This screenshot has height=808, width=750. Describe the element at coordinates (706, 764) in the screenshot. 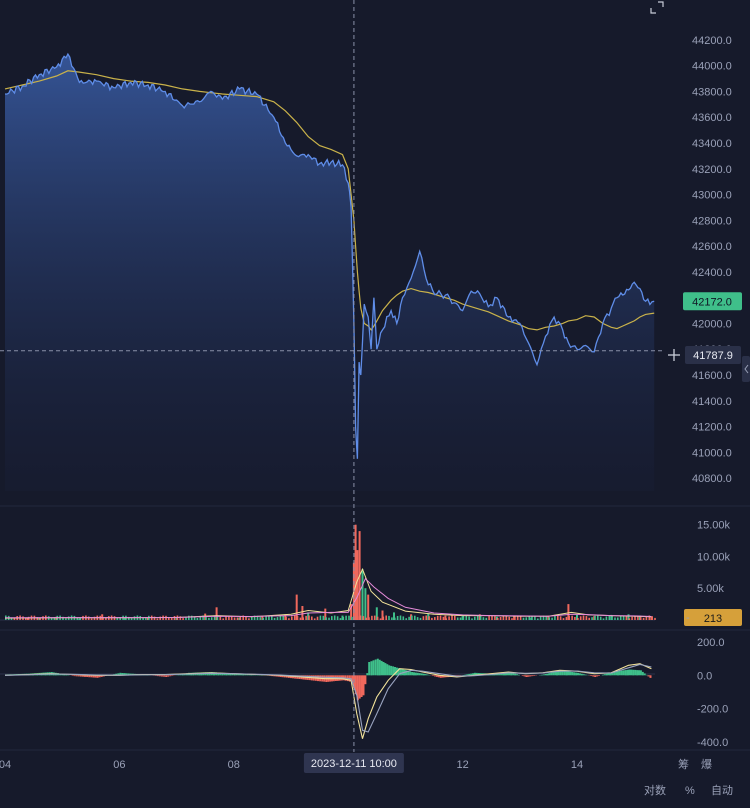

I see `burst-button: 爆` at that location.